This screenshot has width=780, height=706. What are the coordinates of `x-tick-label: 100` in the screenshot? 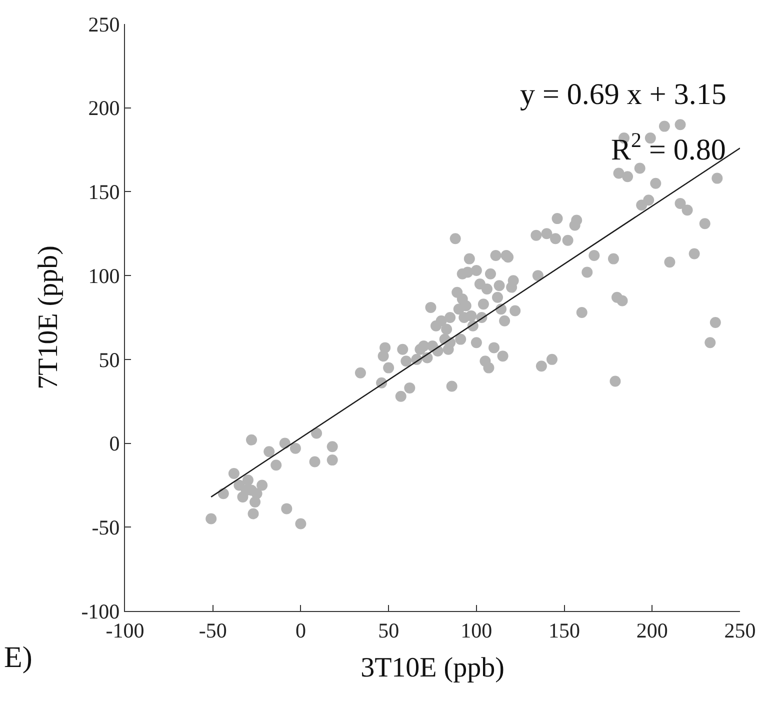 It's located at (476, 630).